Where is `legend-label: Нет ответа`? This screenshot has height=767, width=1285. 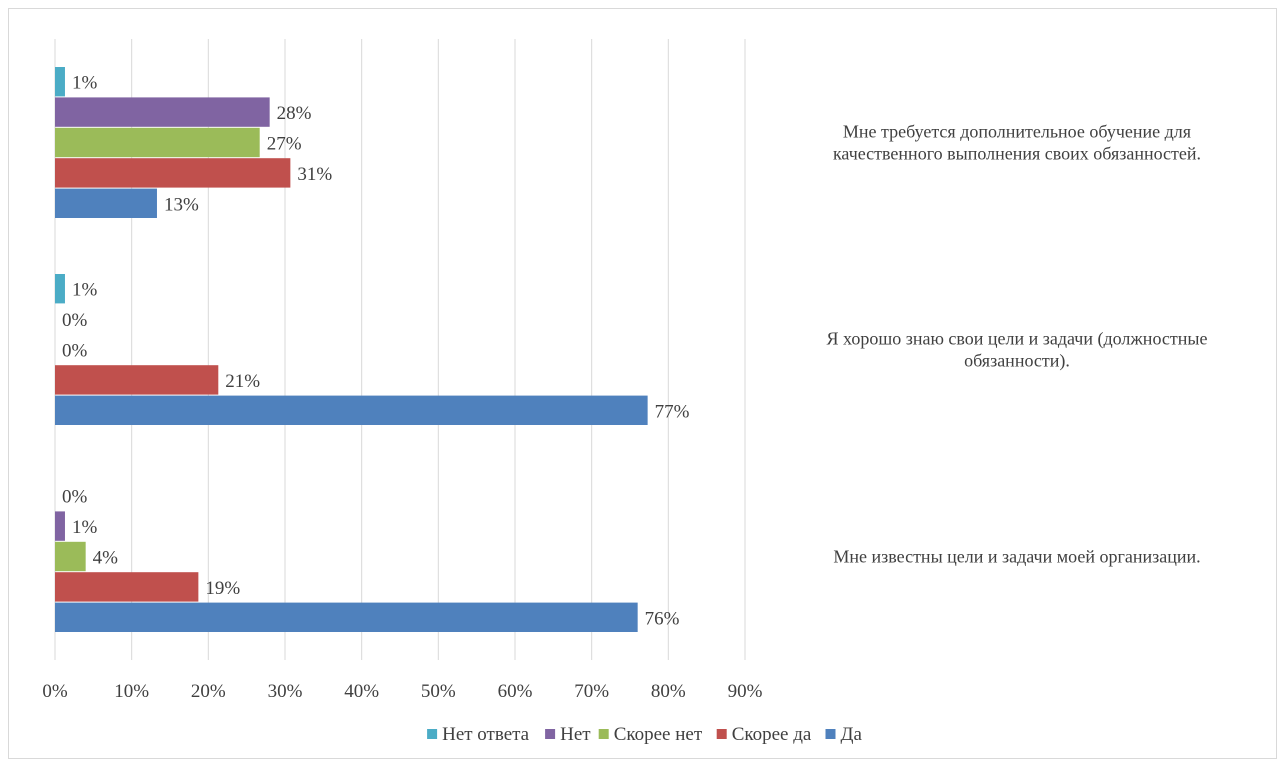 legend-label: Нет ответа is located at coordinates (486, 734).